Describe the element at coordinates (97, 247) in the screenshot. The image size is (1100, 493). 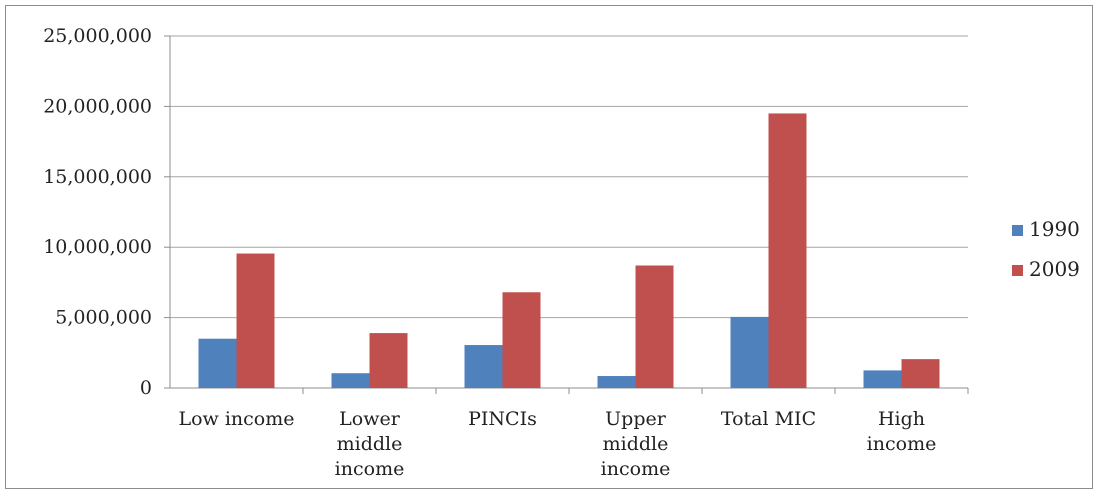
I see `y-tick-label: 10,000,000` at that location.